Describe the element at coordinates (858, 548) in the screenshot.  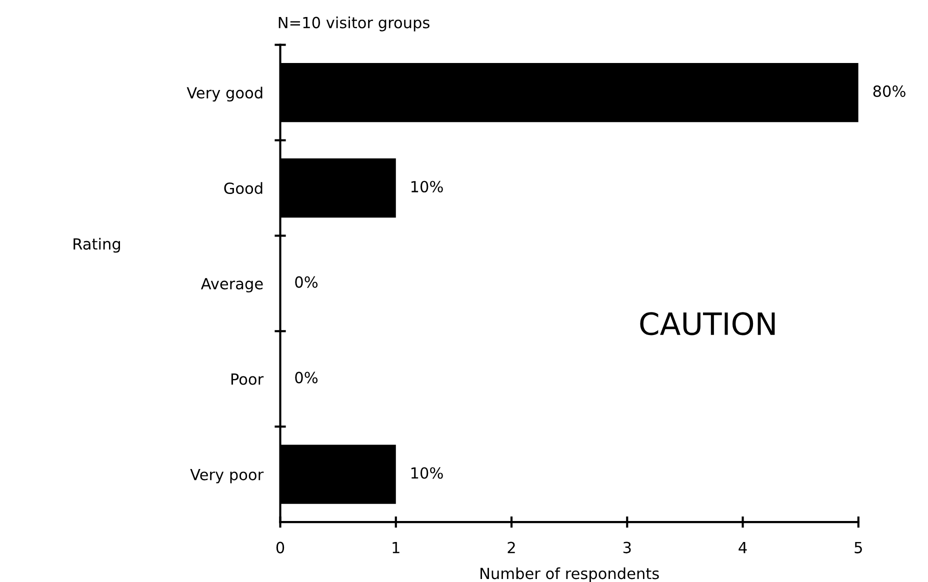
I see `x-tick-label: 5` at that location.